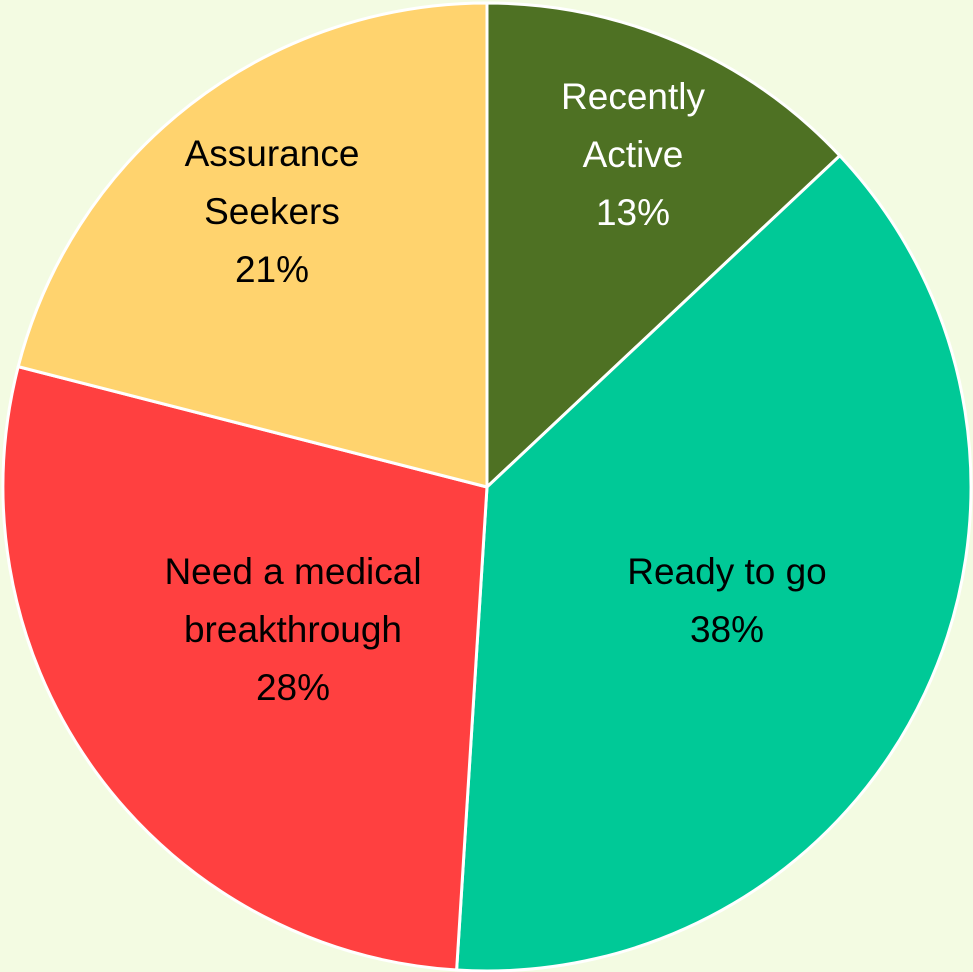 Image resolution: width=973 pixels, height=972 pixels. What do you see at coordinates (727, 571) in the screenshot?
I see `category-label: Ready to go` at bounding box center [727, 571].